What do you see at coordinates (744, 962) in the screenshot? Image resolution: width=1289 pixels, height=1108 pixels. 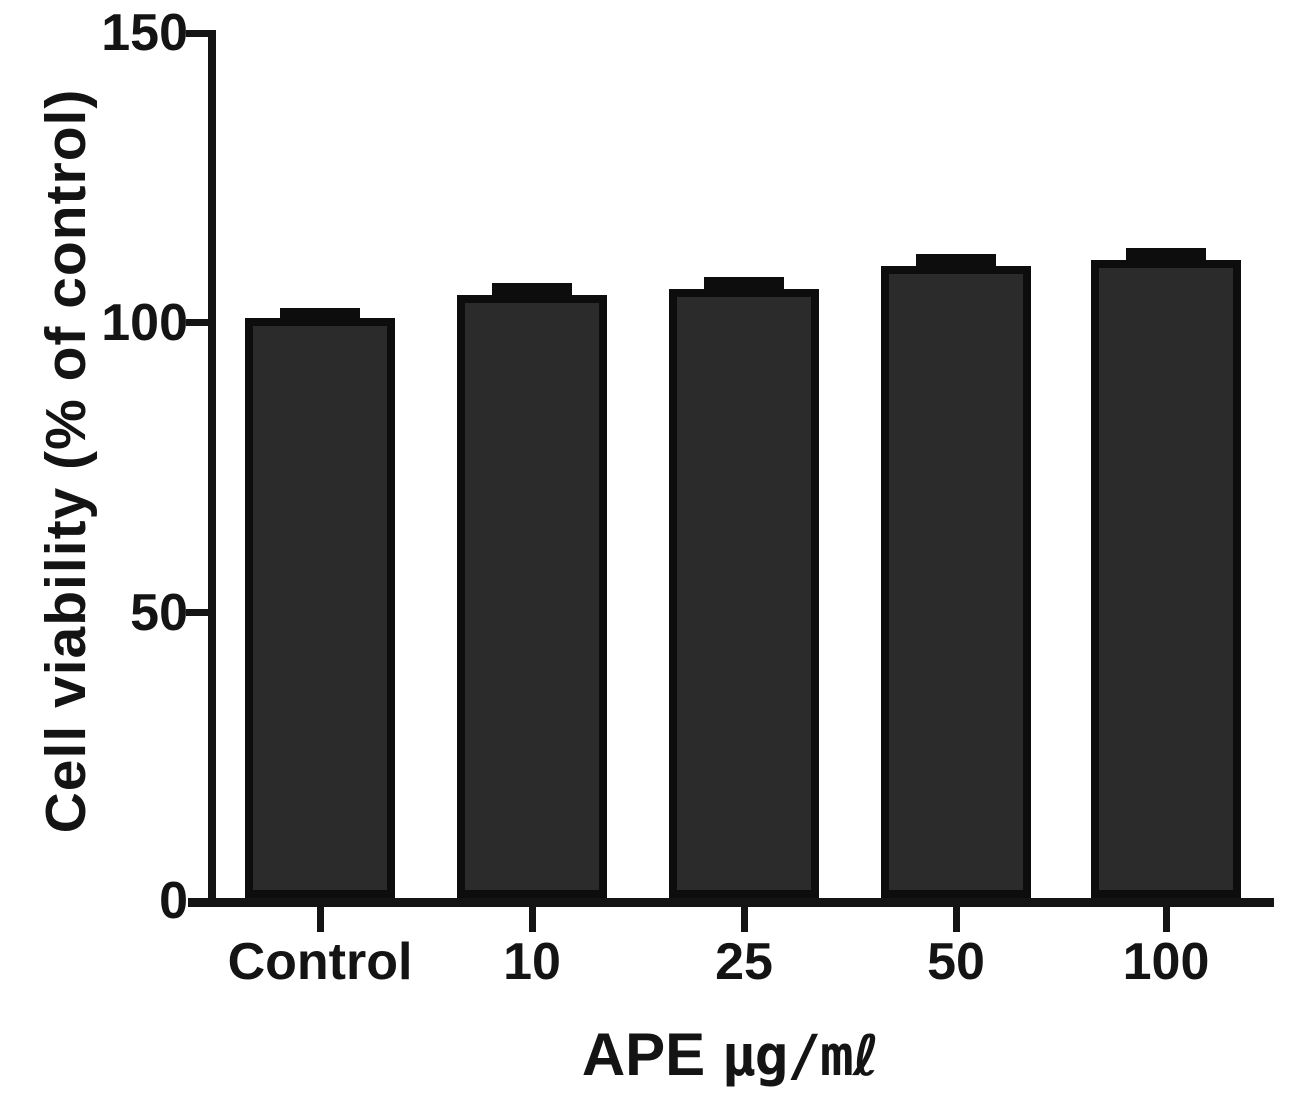 I see `x-tick-label: 25` at bounding box center [744, 962].